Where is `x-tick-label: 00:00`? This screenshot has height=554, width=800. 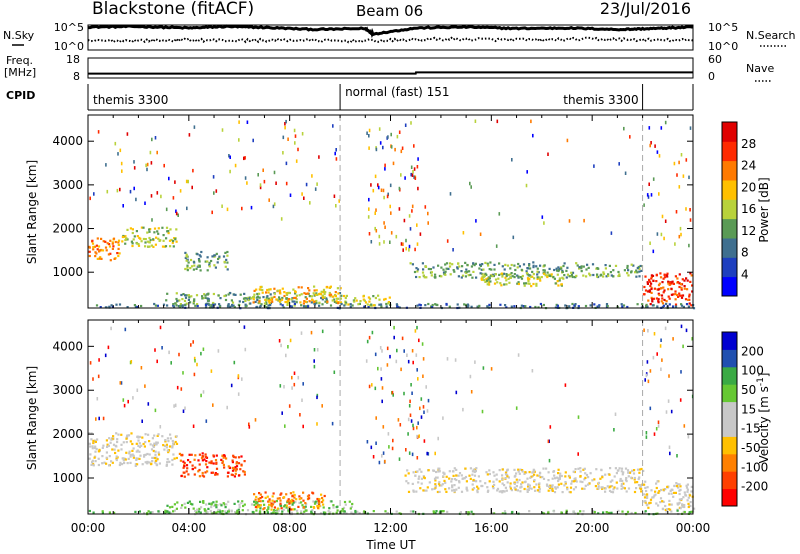
x-tick-label: 00:00 is located at coordinates (88, 528).